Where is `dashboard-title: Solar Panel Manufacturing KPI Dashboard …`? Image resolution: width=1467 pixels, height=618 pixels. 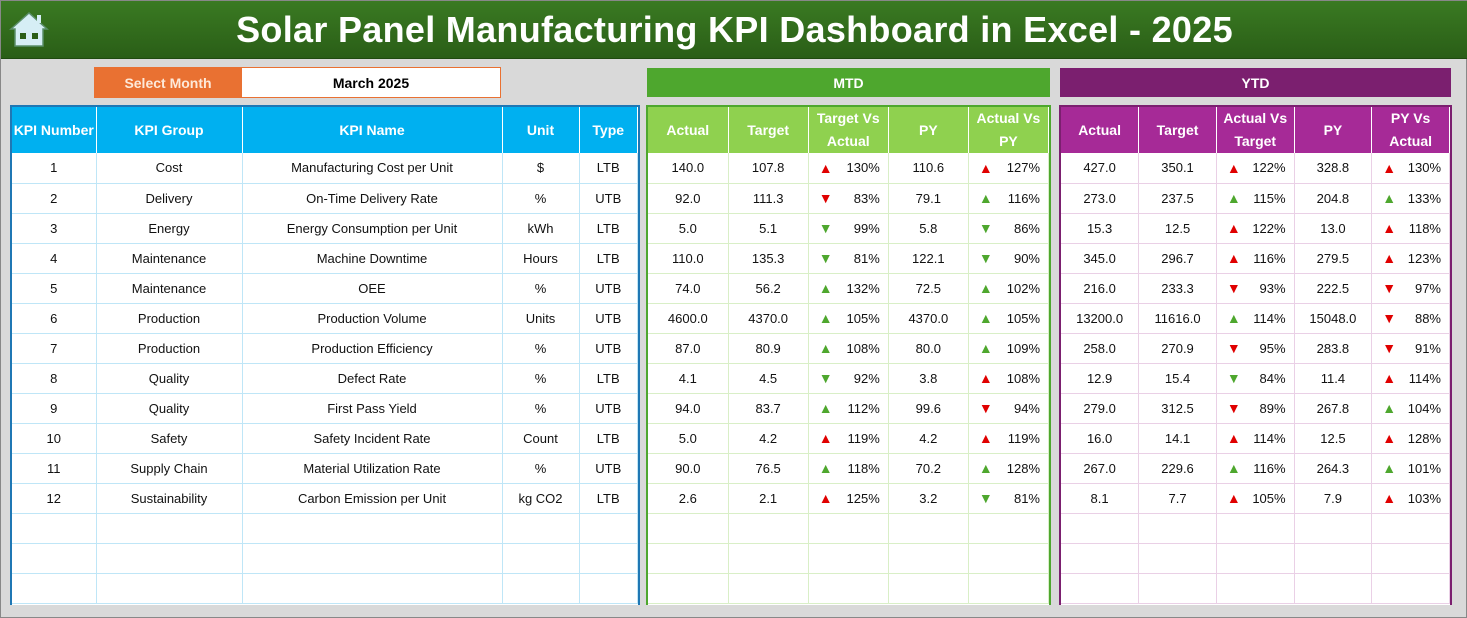 dashboard-title: Solar Panel Manufacturing KPI Dashboard … is located at coordinates (734, 29).